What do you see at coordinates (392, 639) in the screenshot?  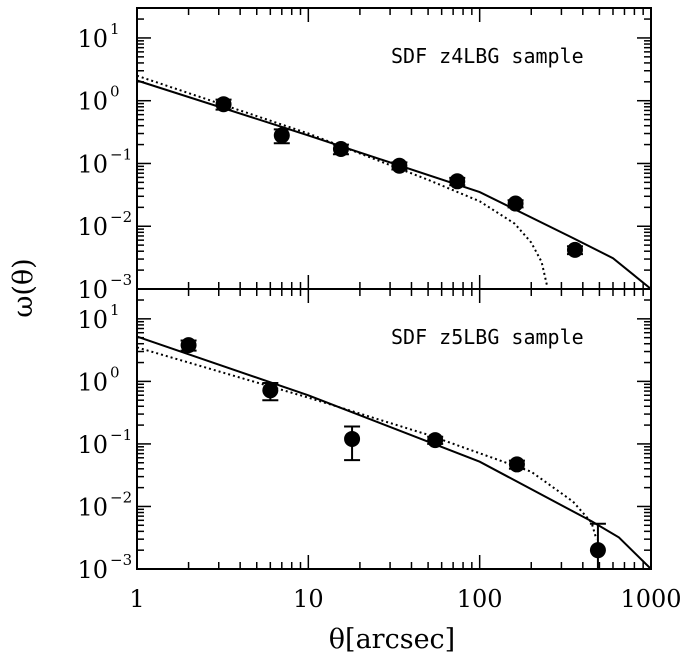 I see `x-axis-label: θ[arcsec]` at bounding box center [392, 639].